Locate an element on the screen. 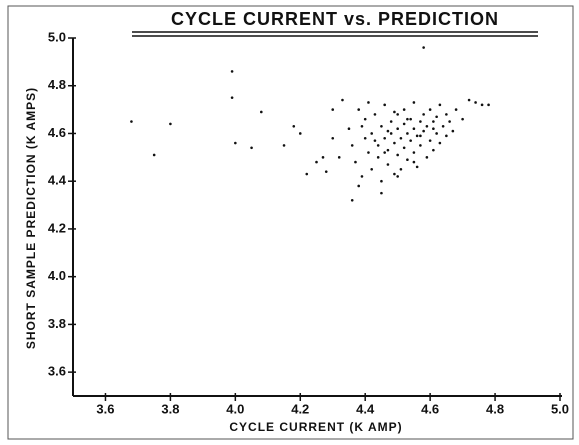 The height and width of the screenshot is (445, 579). y-tick-label: 3.6 is located at coordinates (57, 371).